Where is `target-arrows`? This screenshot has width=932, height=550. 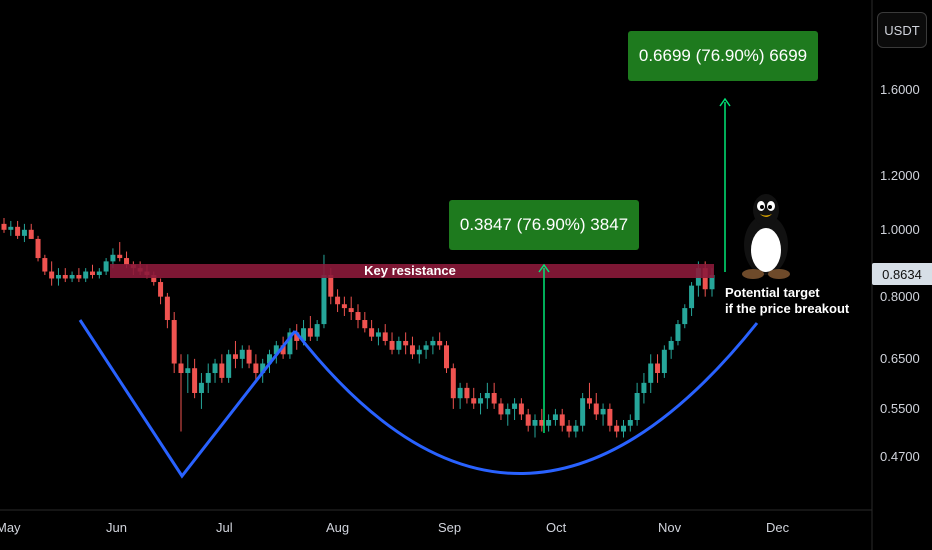
target-arrows is located at coordinates (634, 265).